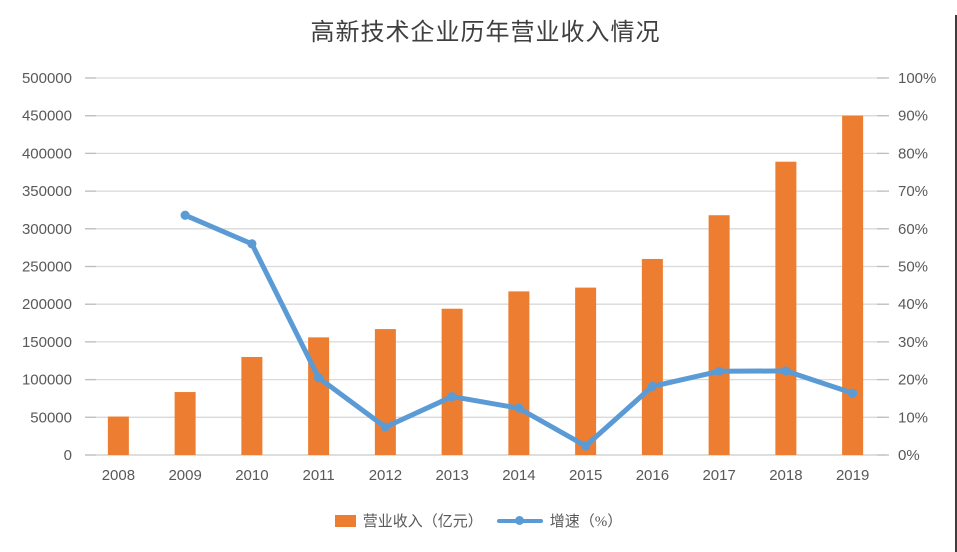 The image size is (957, 552). I want to click on bar-2018, so click(786, 308).